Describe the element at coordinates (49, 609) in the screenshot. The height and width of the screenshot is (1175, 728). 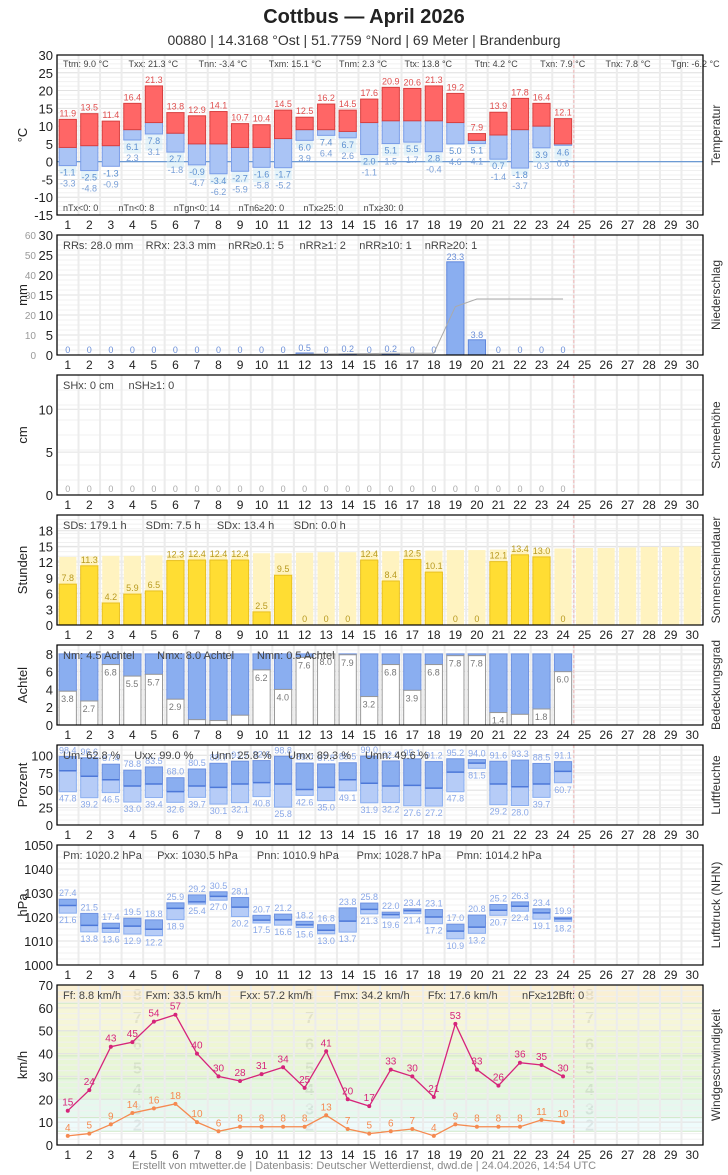
I see `y-tick-label: 3` at that location.